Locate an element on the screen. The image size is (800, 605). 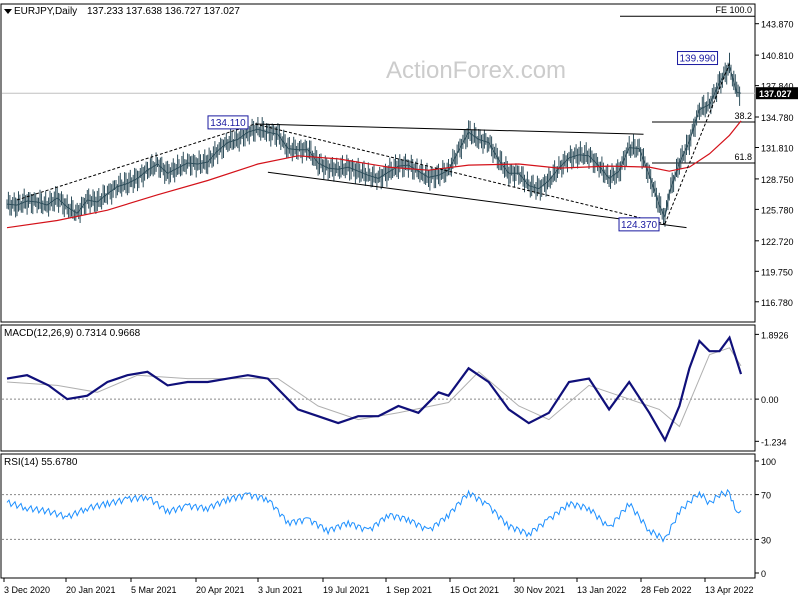
fib-label-38: 38.2 is located at coordinates (743, 116).